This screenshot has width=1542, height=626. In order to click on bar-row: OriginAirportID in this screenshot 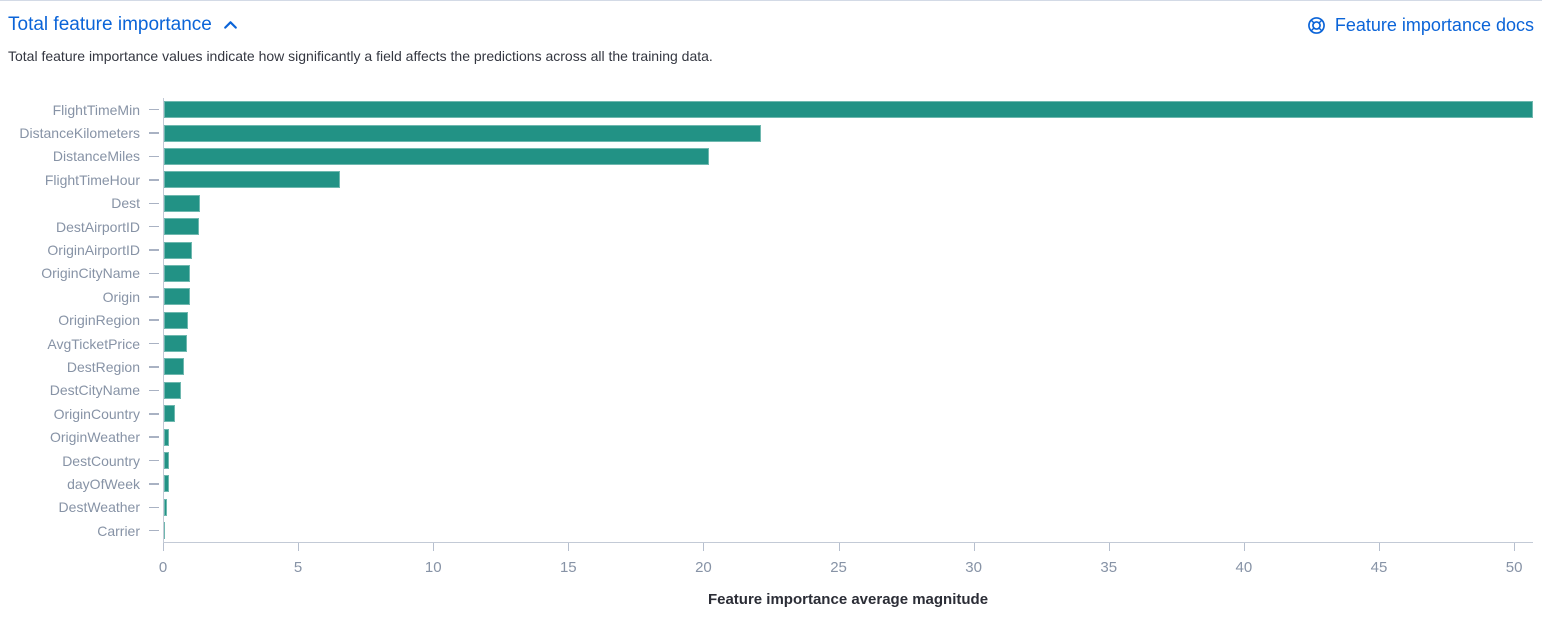, I will do `click(771, 249)`.